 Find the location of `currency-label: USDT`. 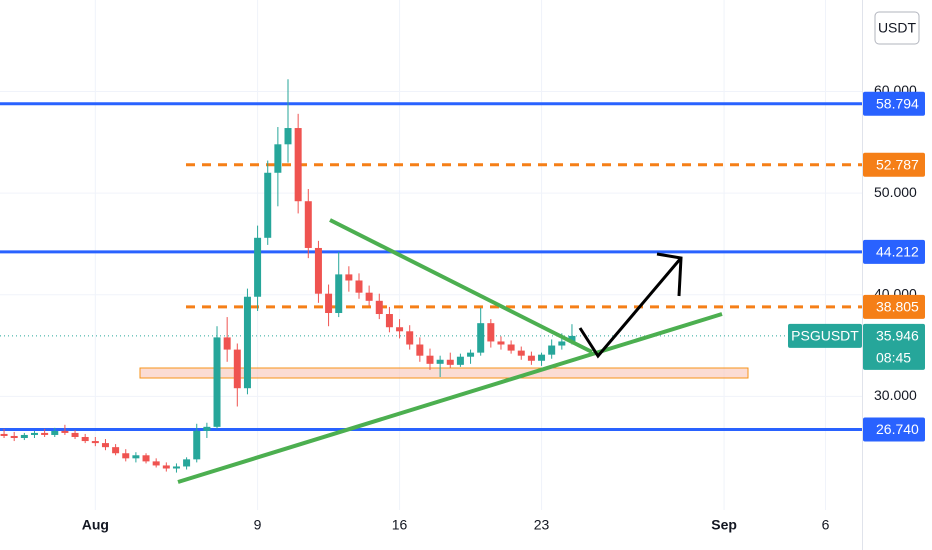

currency-label: USDT is located at coordinates (897, 28).